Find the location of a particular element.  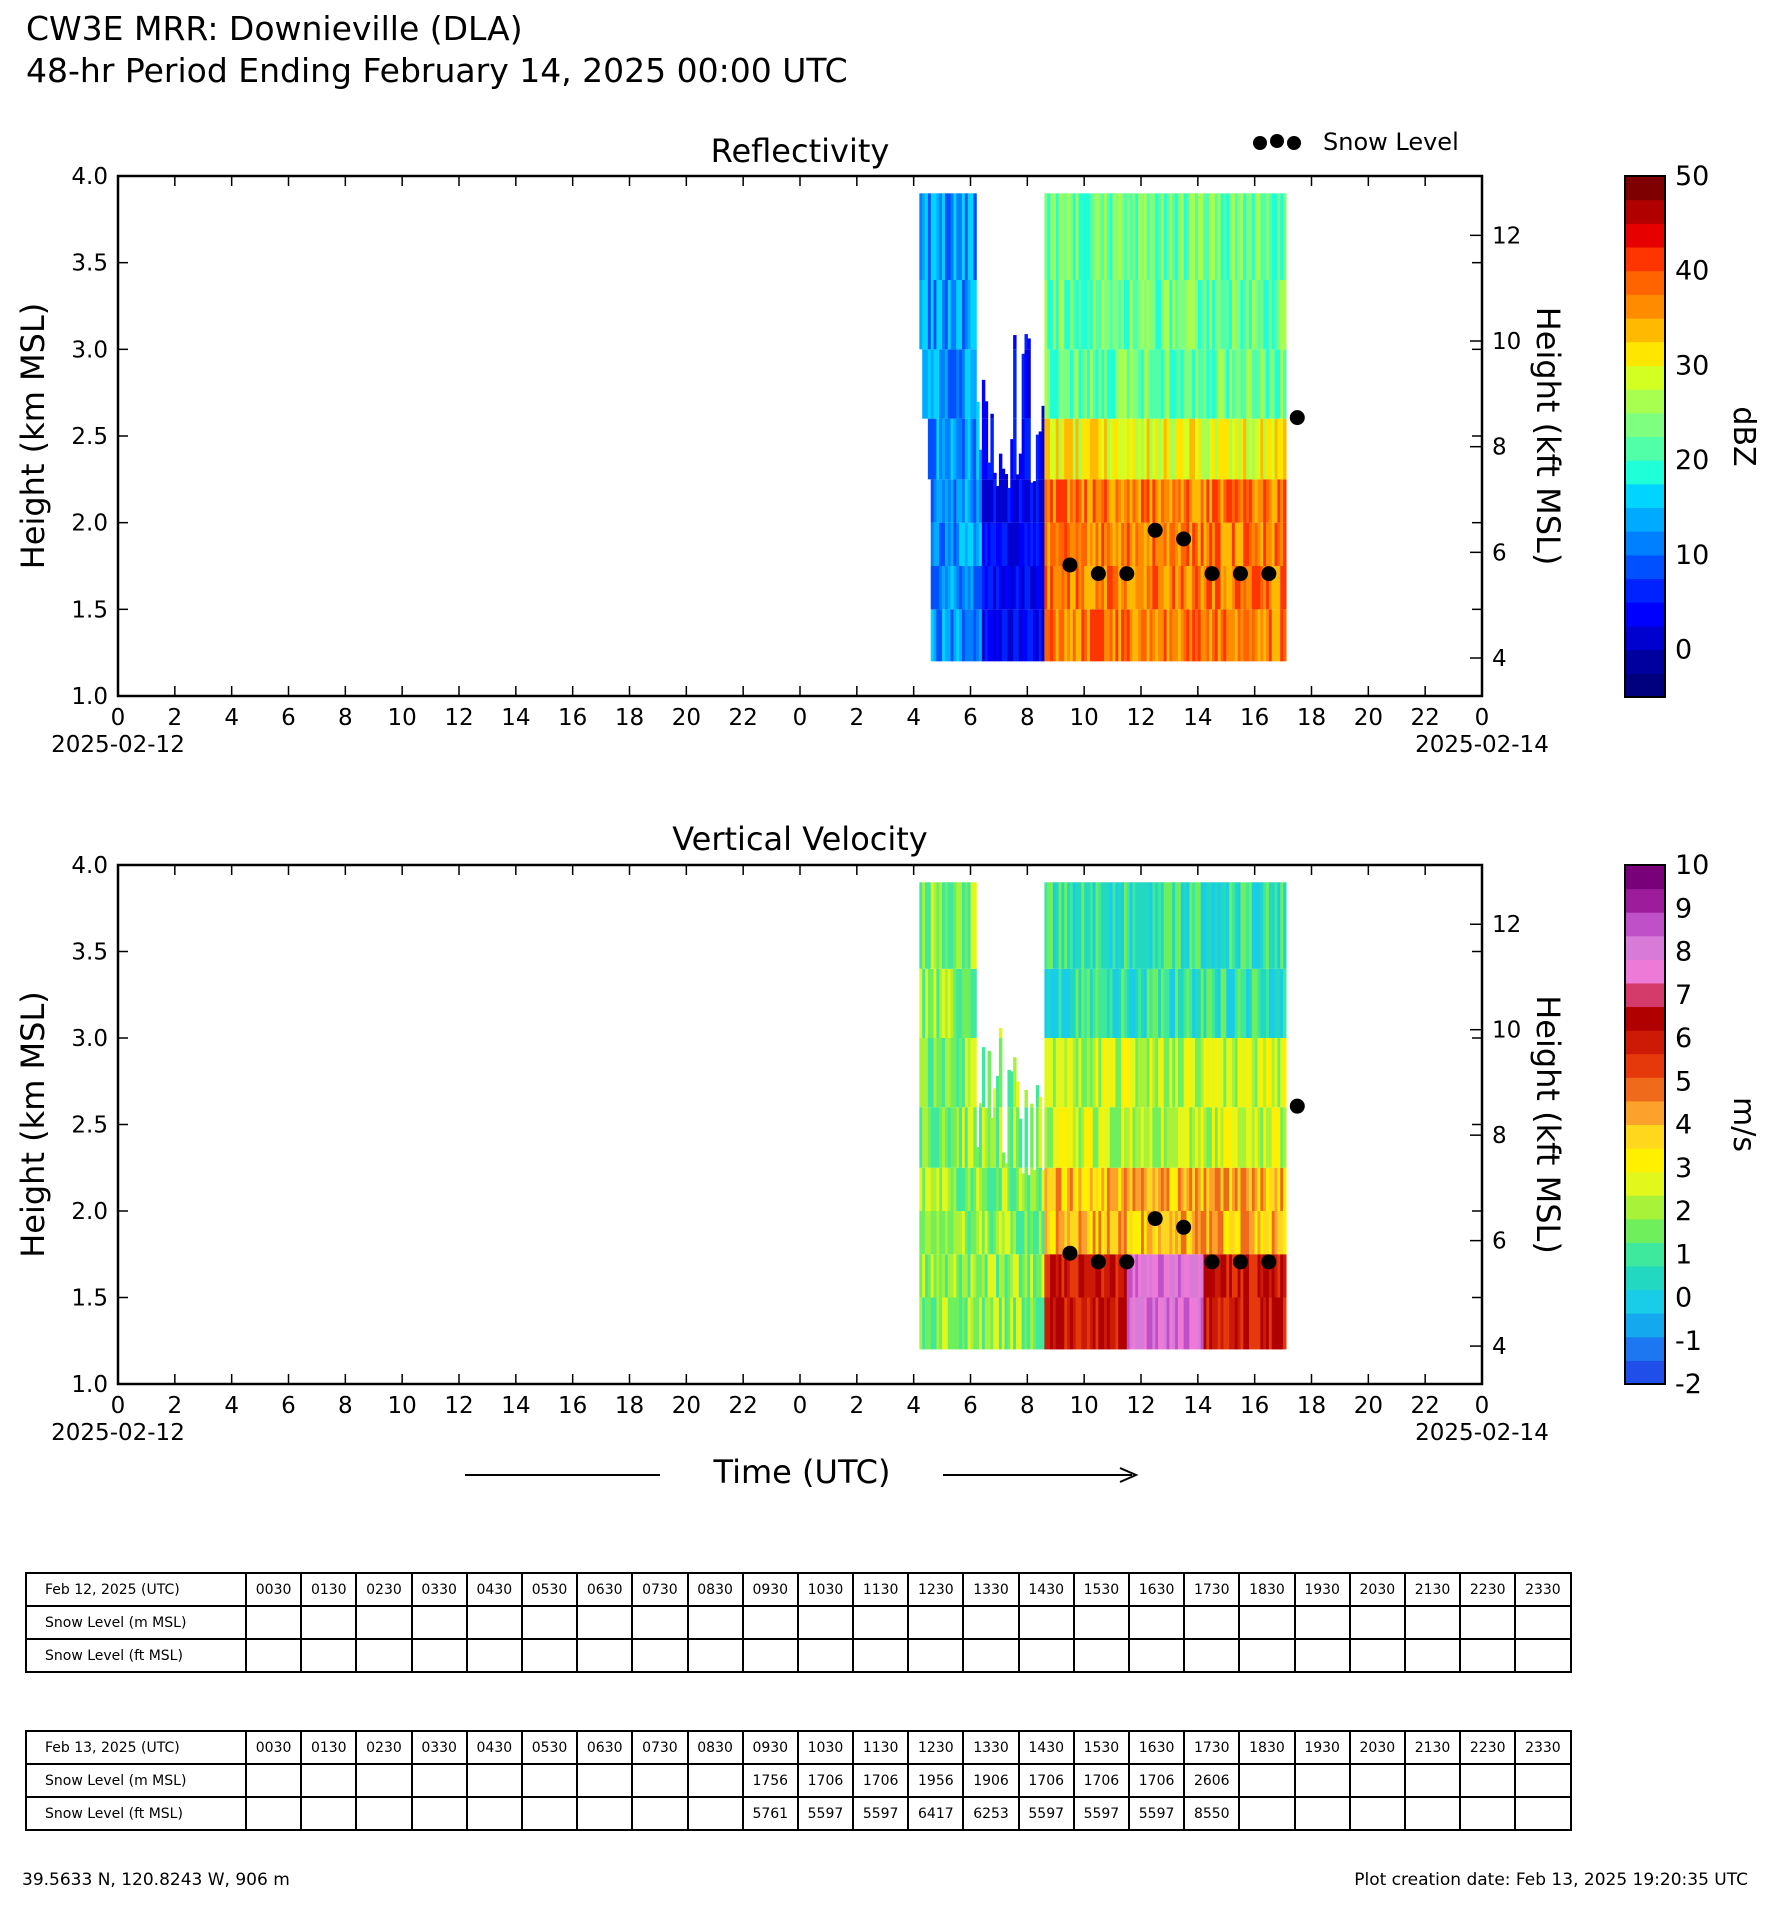

time-cell: 1230 is located at coordinates (936, 1589).